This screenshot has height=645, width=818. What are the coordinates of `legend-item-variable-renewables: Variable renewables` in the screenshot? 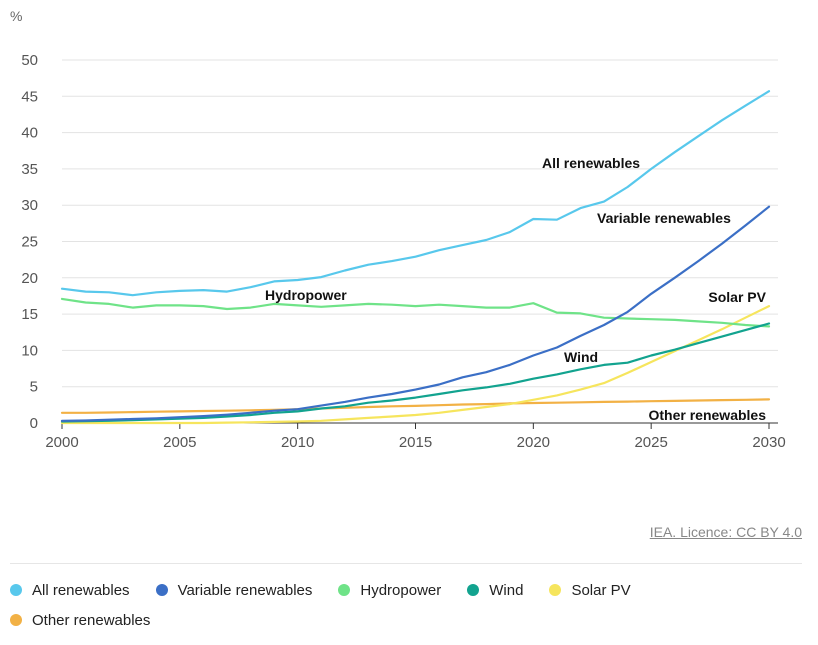 It's located at (234, 590).